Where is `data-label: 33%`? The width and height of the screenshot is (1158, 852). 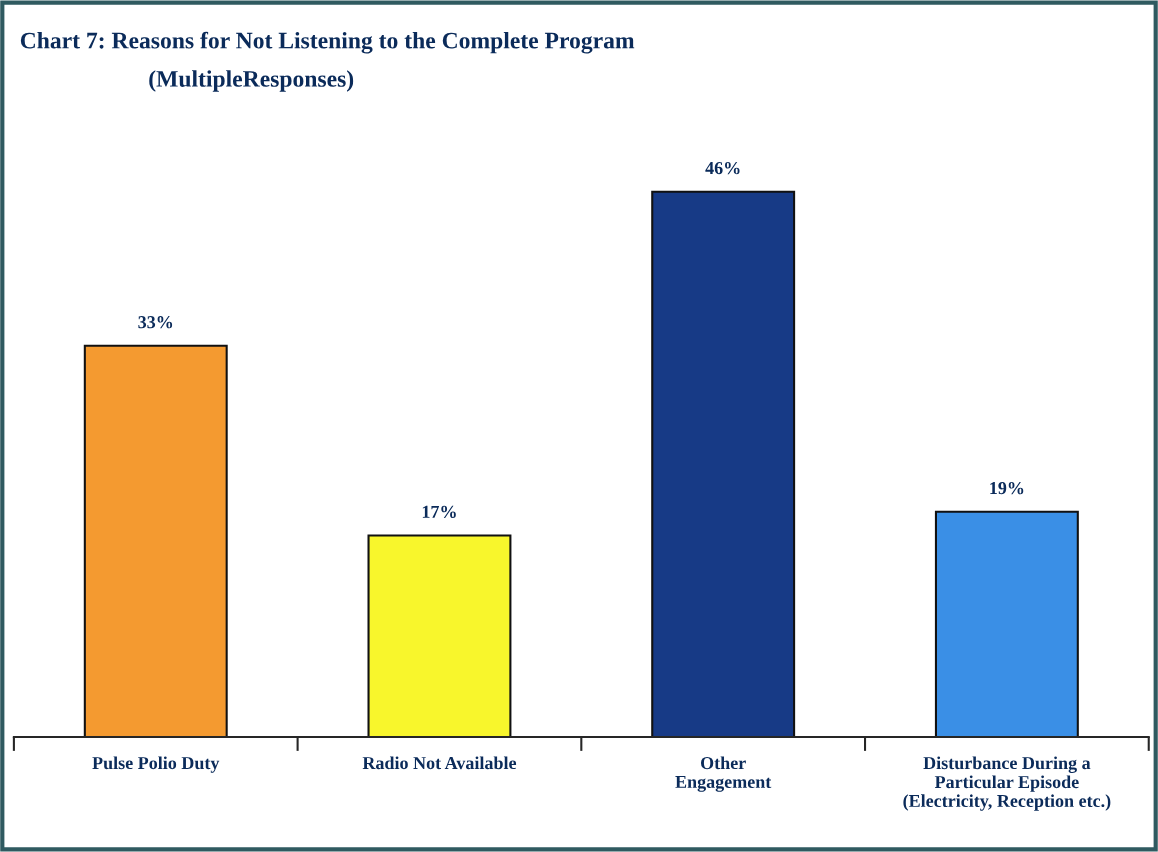
data-label: 33% is located at coordinates (155, 322).